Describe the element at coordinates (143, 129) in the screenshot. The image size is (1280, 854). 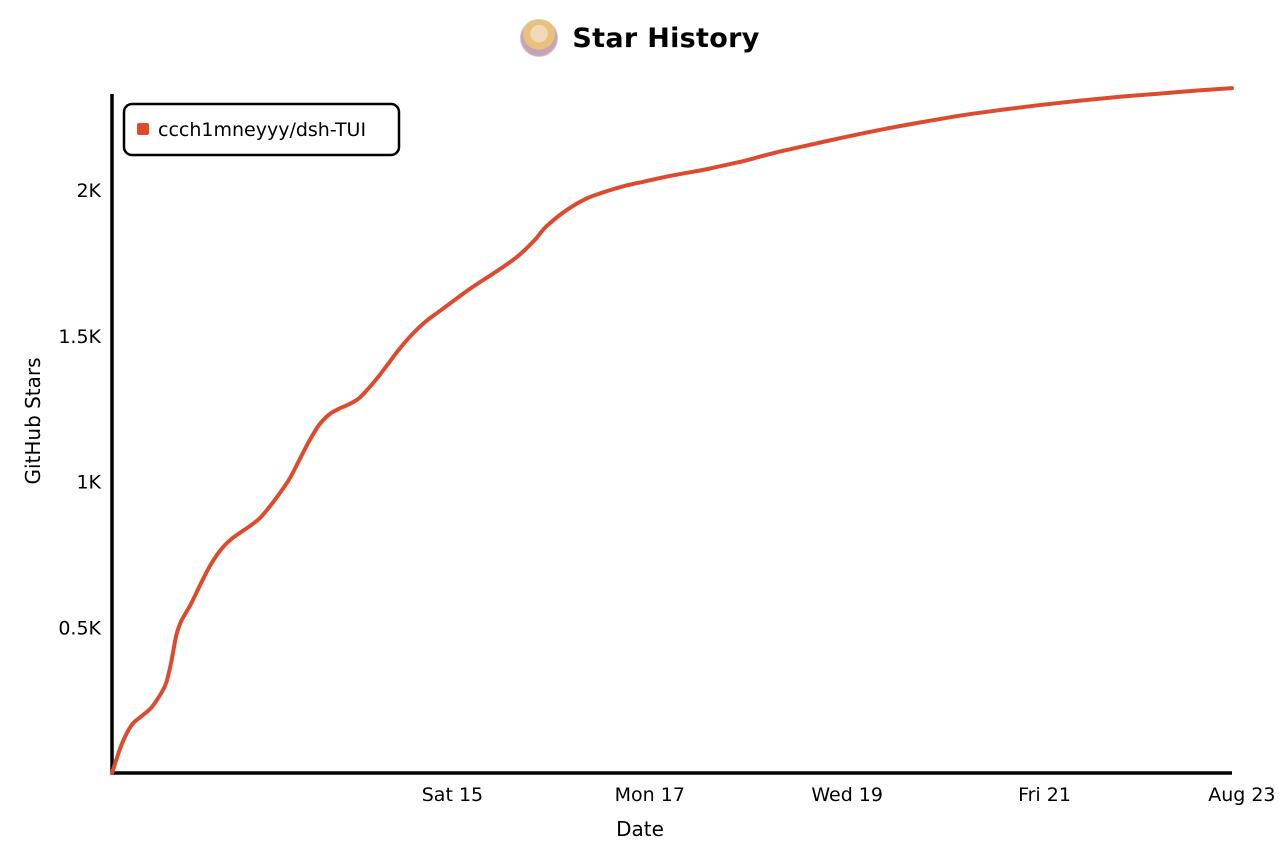
I see `legend-swatch` at that location.